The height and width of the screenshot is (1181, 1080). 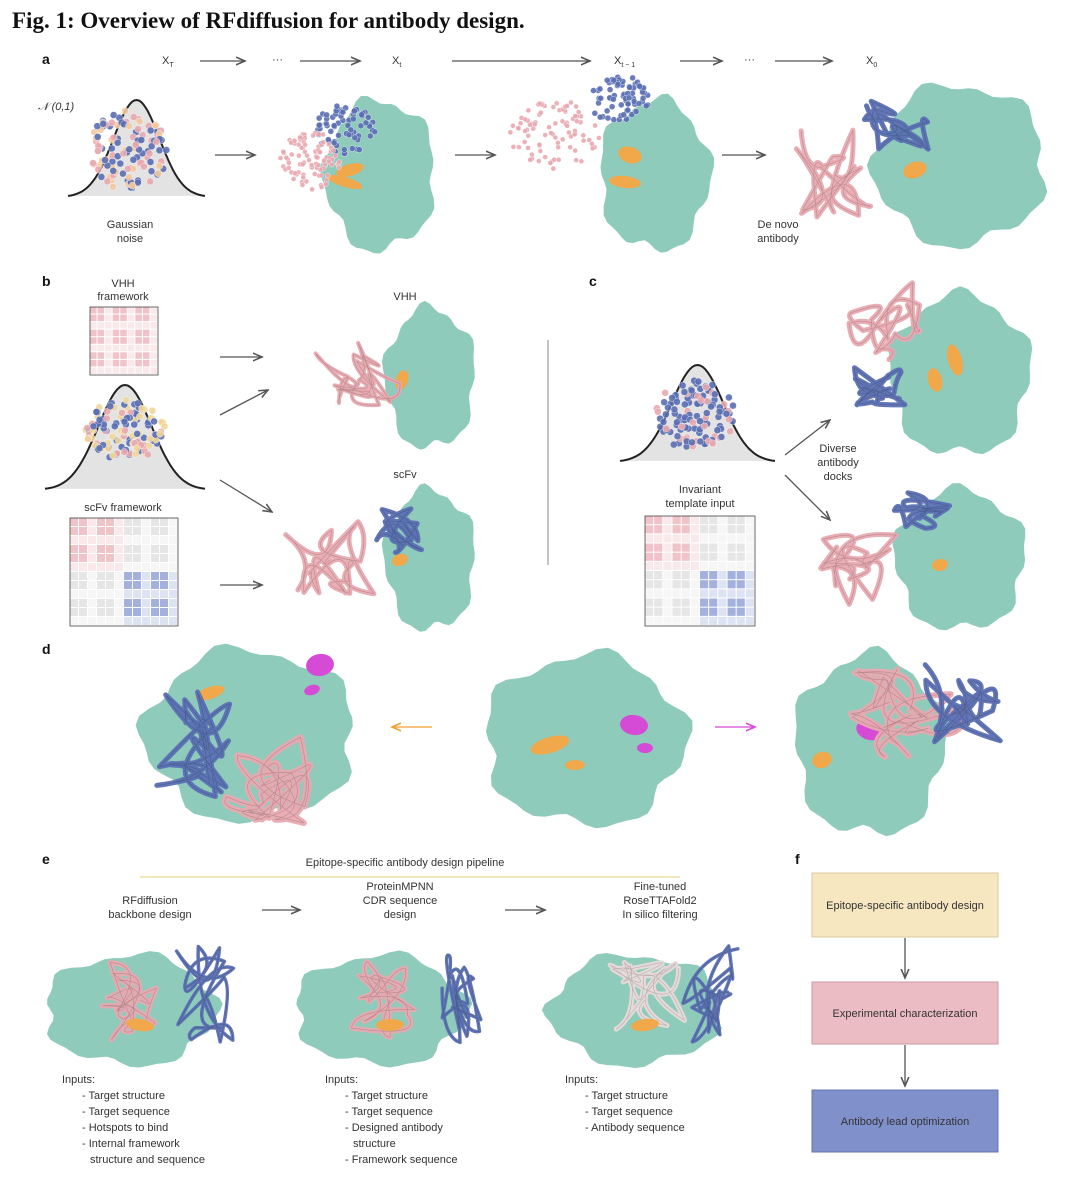 I want to click on panel-label: f, so click(x=797, y=859).